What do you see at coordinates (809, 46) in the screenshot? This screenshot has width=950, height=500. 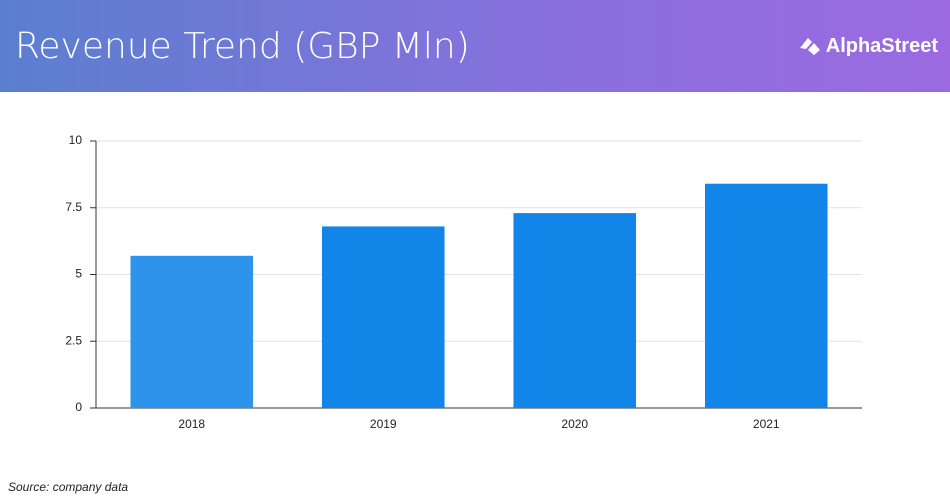 I see `logo-icon` at bounding box center [809, 46].